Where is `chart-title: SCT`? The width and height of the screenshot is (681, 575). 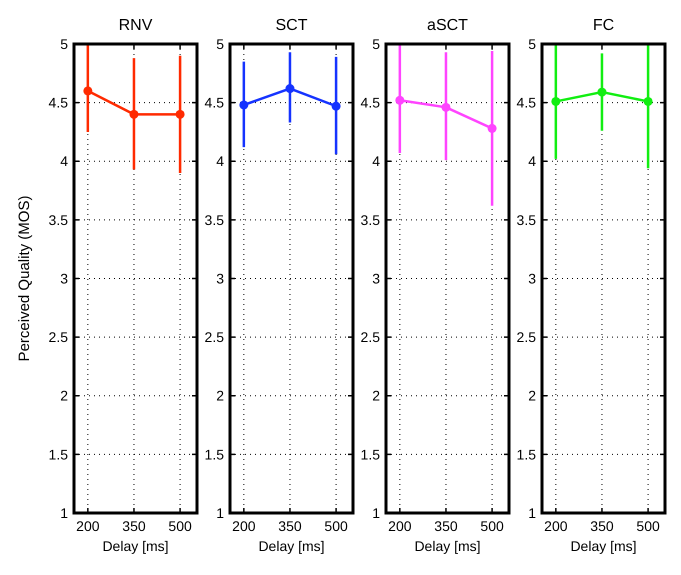
chart-title: SCT is located at coordinates (292, 25).